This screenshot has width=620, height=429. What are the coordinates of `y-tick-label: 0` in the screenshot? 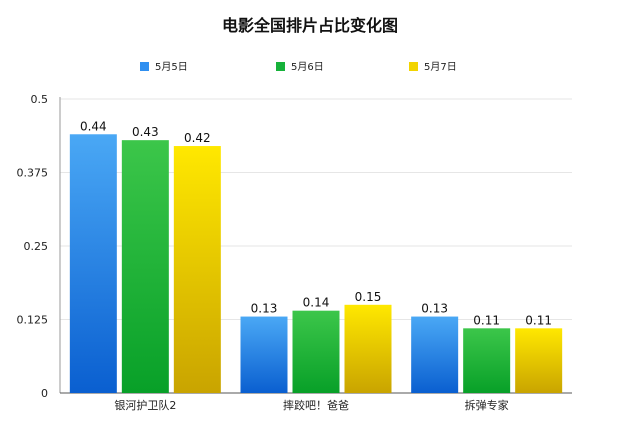 It's located at (44, 393).